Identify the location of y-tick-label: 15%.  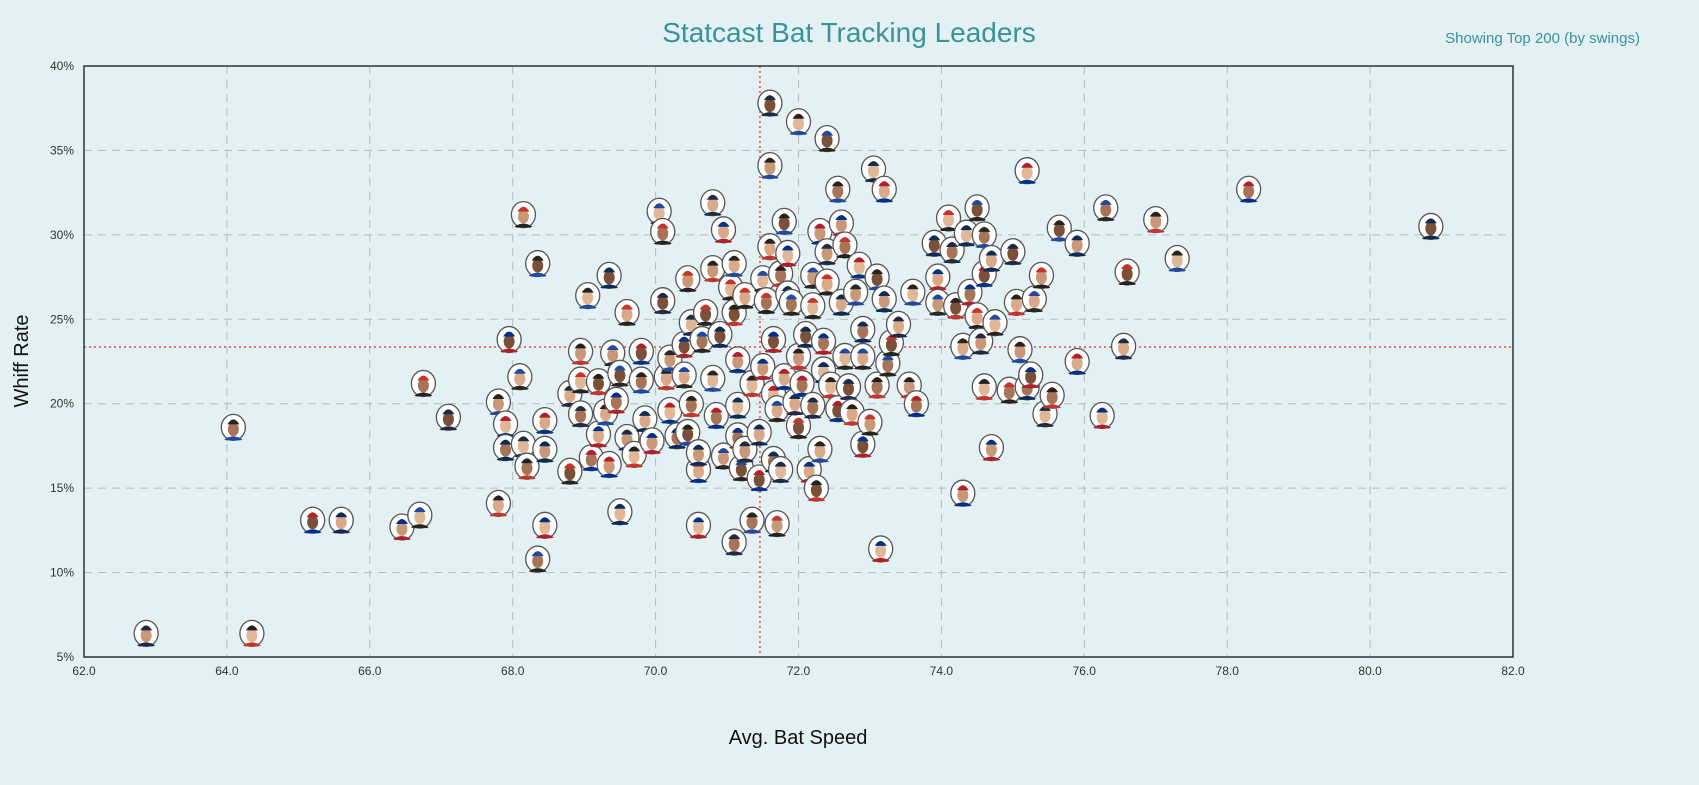
(62, 488).